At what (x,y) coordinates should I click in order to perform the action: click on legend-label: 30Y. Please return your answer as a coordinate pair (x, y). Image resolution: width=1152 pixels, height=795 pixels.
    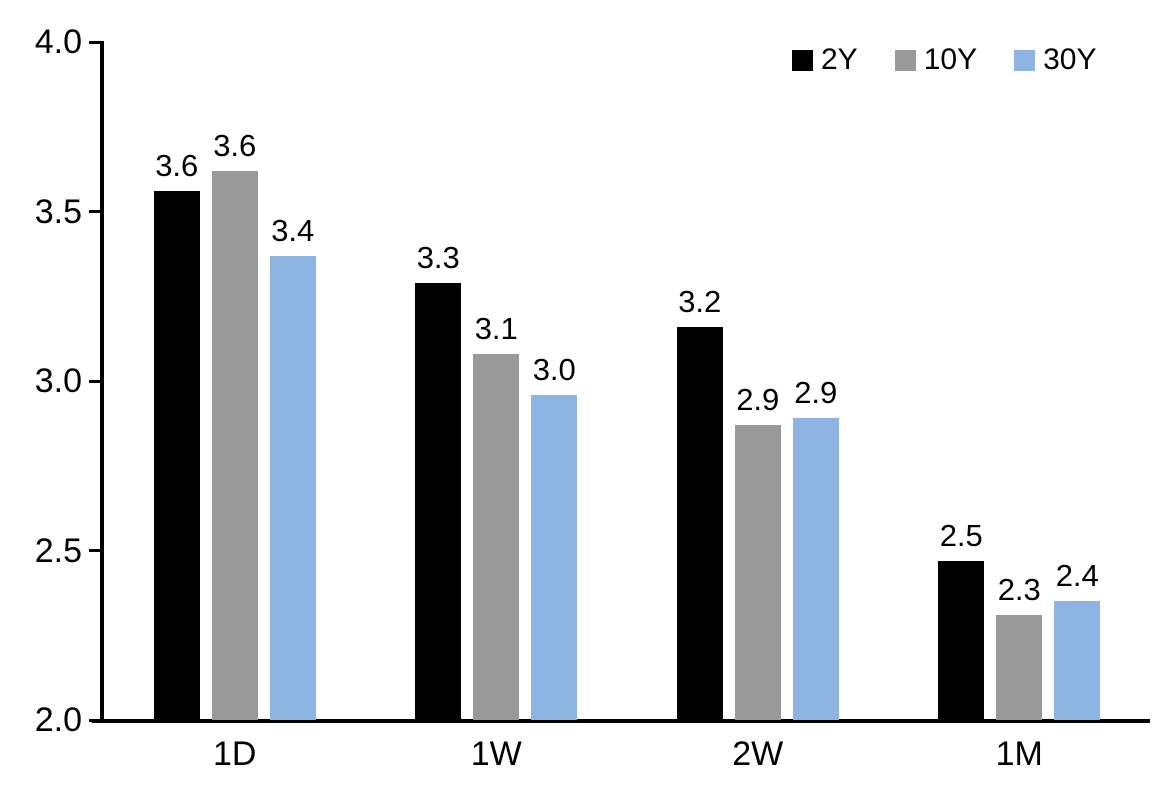
    Looking at the image, I should click on (1070, 59).